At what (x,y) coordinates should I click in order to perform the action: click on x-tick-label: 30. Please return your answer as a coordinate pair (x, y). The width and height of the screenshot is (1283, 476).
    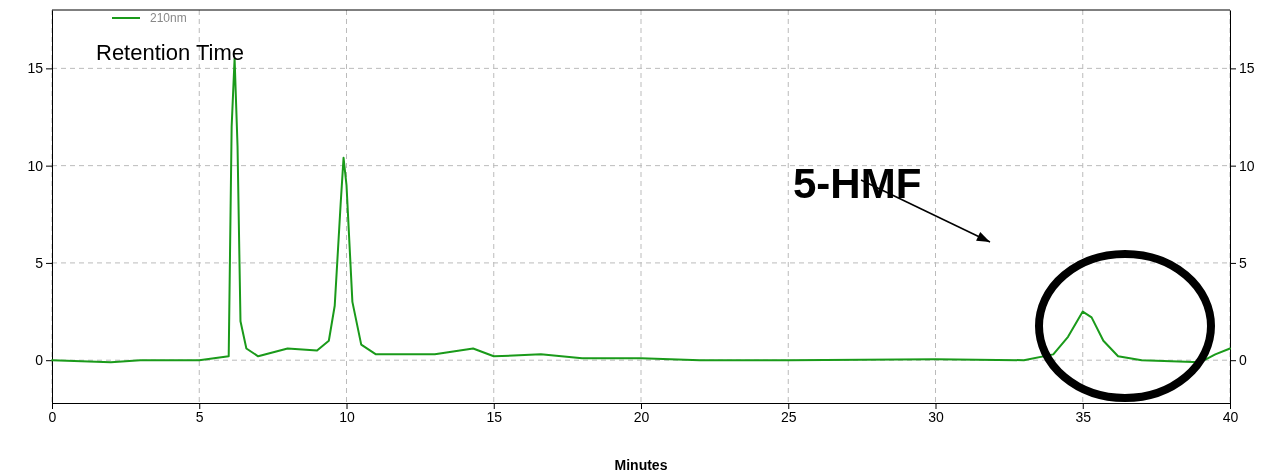
    Looking at the image, I should click on (936, 416).